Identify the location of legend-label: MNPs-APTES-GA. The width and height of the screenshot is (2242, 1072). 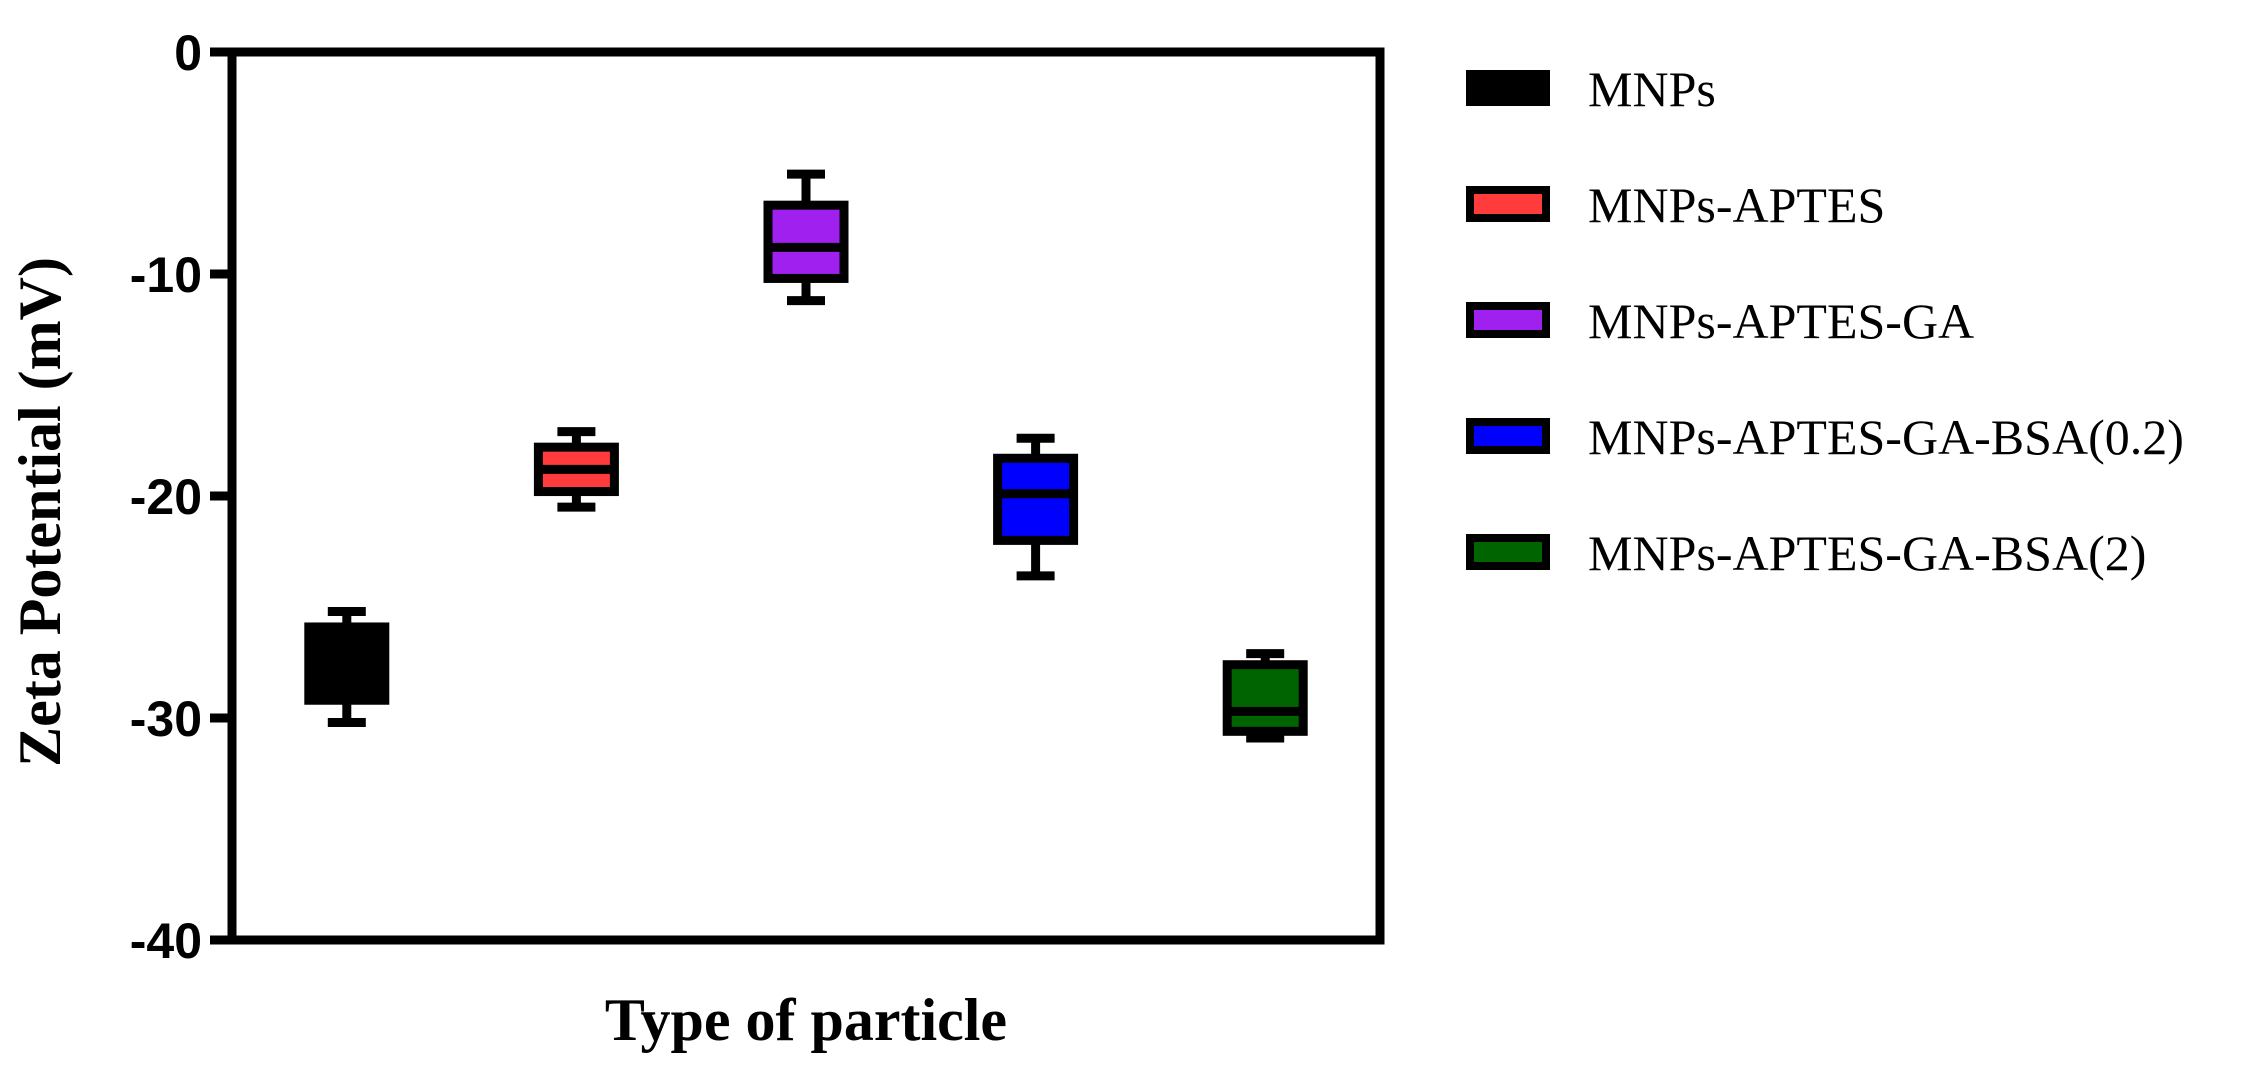
(1781, 321).